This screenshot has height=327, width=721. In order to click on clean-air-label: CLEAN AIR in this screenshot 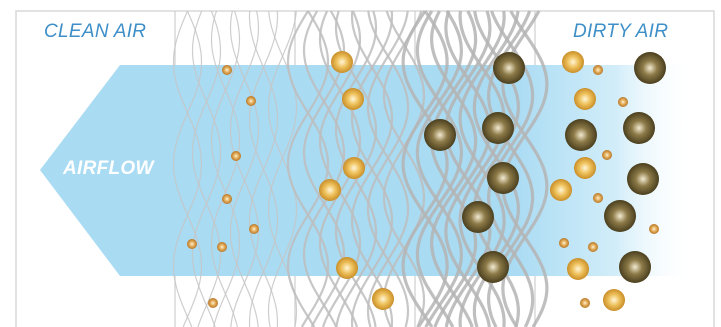, I will do `click(95, 31)`.